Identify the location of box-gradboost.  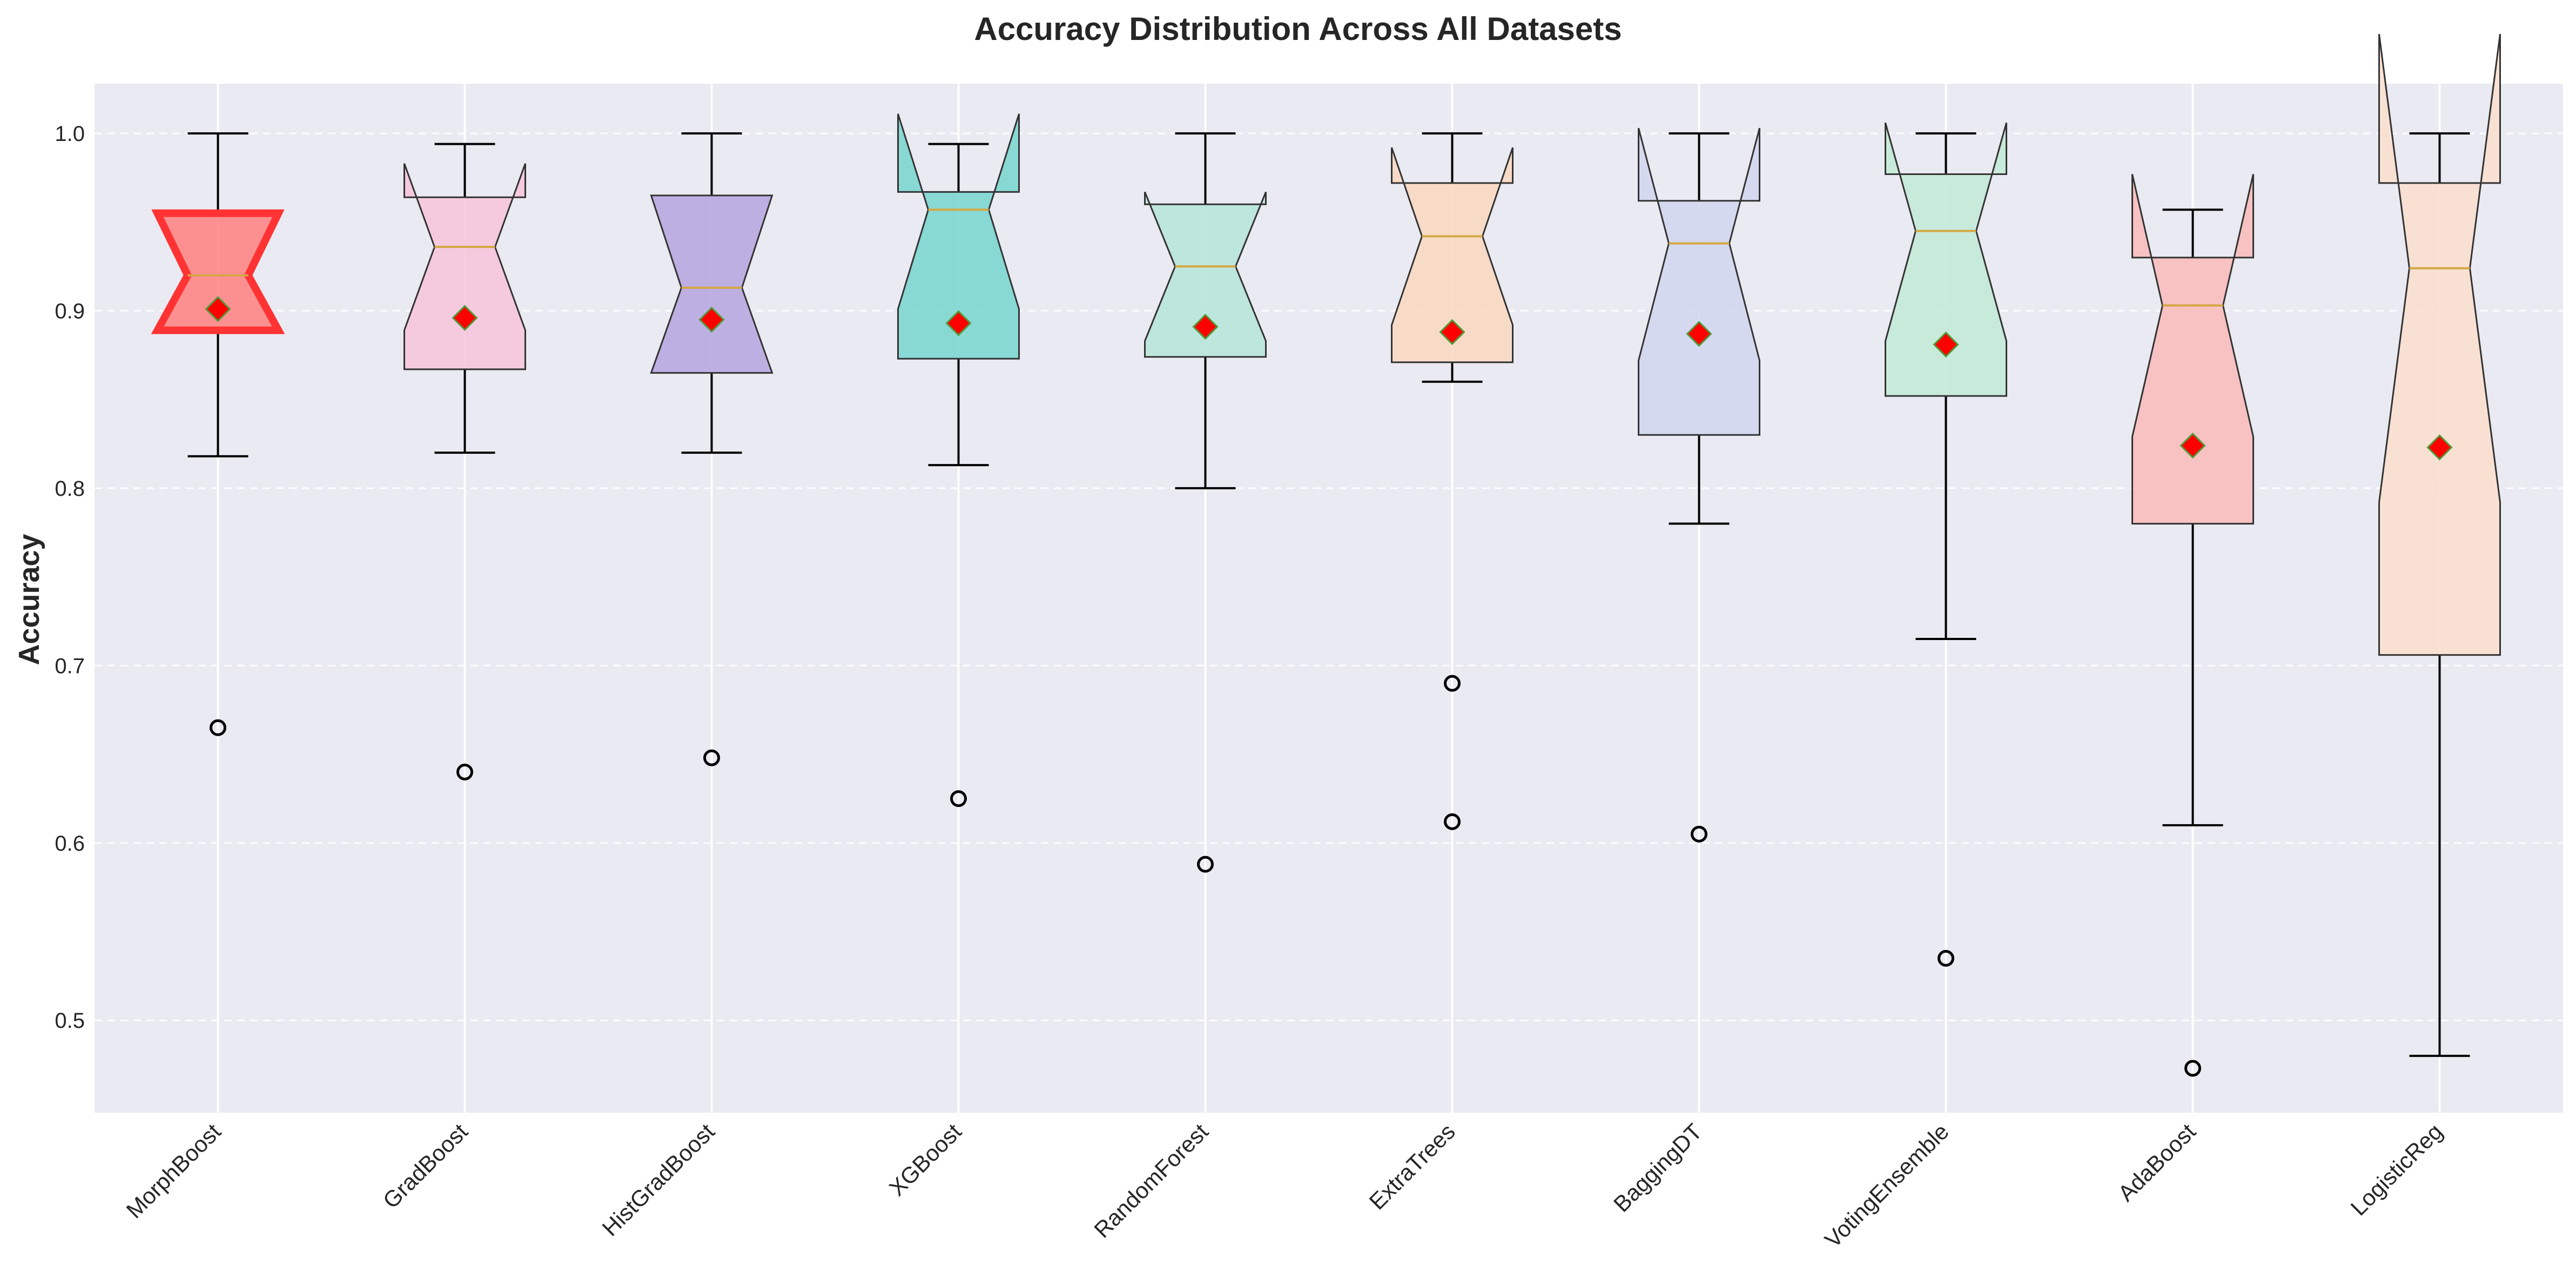
(464, 461).